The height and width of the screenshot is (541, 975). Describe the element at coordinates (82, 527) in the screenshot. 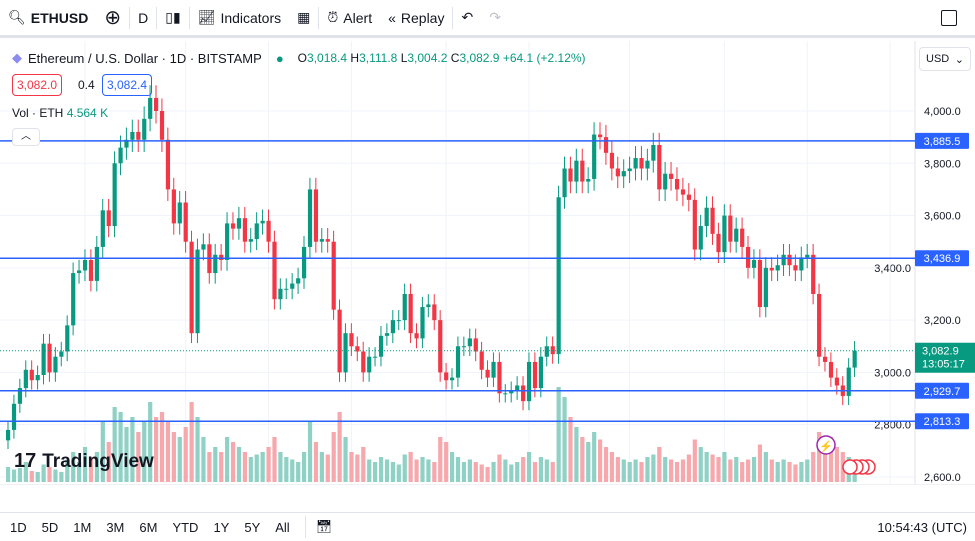

I see `range-1m: 1M` at that location.